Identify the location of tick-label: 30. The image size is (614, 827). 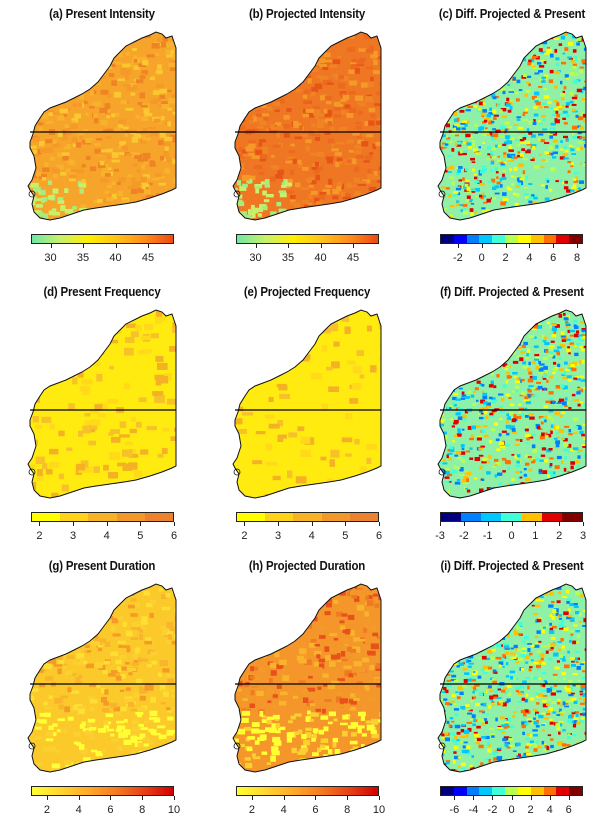
(255, 258).